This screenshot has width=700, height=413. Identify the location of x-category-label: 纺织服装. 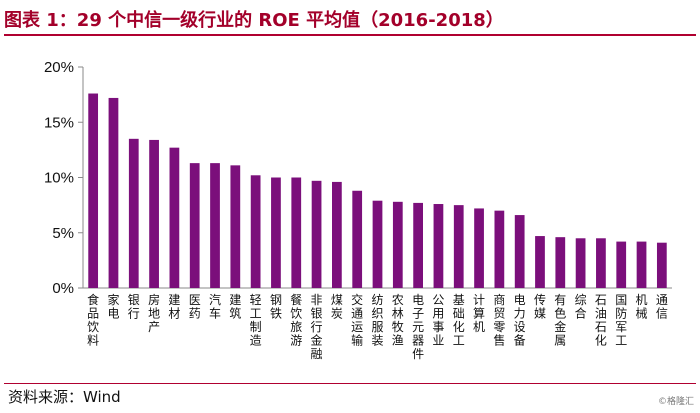
(377, 320).